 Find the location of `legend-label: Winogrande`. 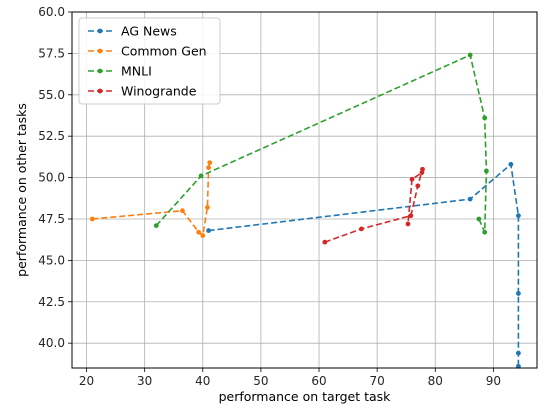

legend-label: Winogrande is located at coordinates (159, 91).